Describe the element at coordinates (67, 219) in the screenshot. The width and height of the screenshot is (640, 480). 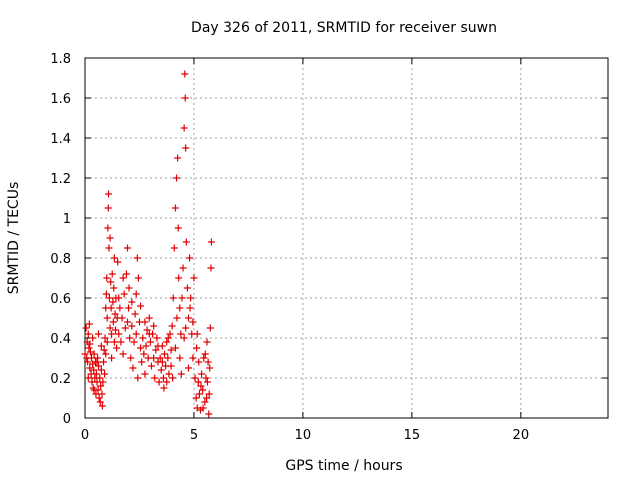
I see `y-tick-label: 1` at that location.